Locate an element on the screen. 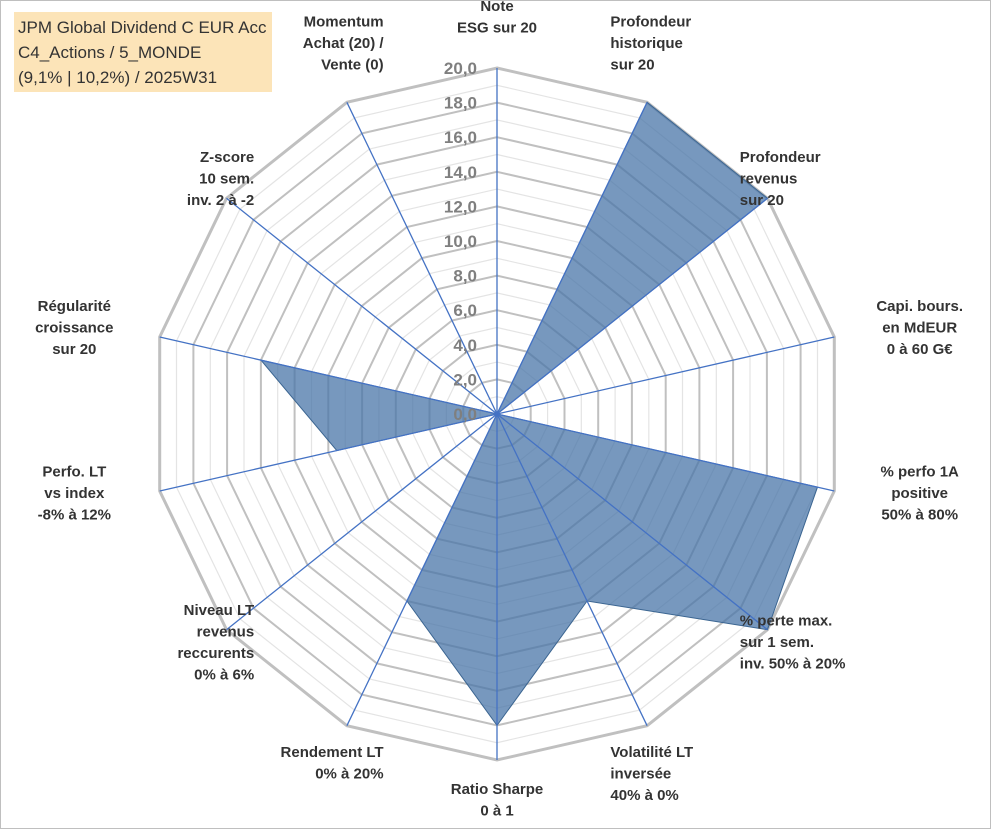 The width and height of the screenshot is (991, 829). axis-label-line: Note is located at coordinates (496, 7).